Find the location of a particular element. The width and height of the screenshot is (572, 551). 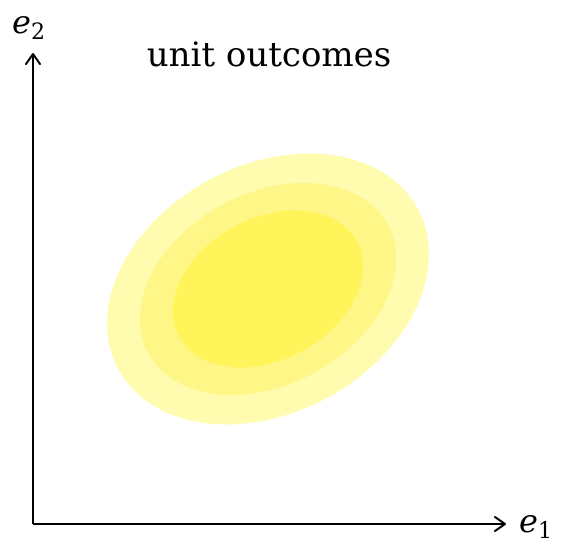

inner-region is located at coordinates (268, 289).